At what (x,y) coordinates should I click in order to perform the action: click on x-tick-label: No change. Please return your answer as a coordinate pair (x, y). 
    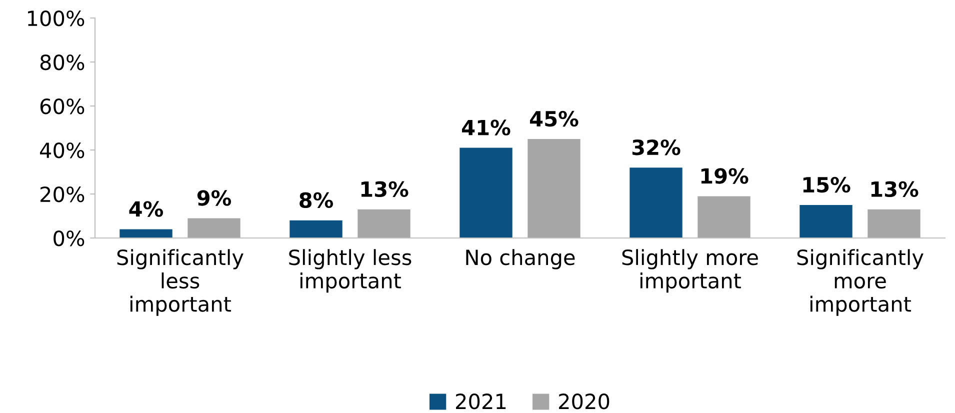
    Looking at the image, I should click on (520, 259).